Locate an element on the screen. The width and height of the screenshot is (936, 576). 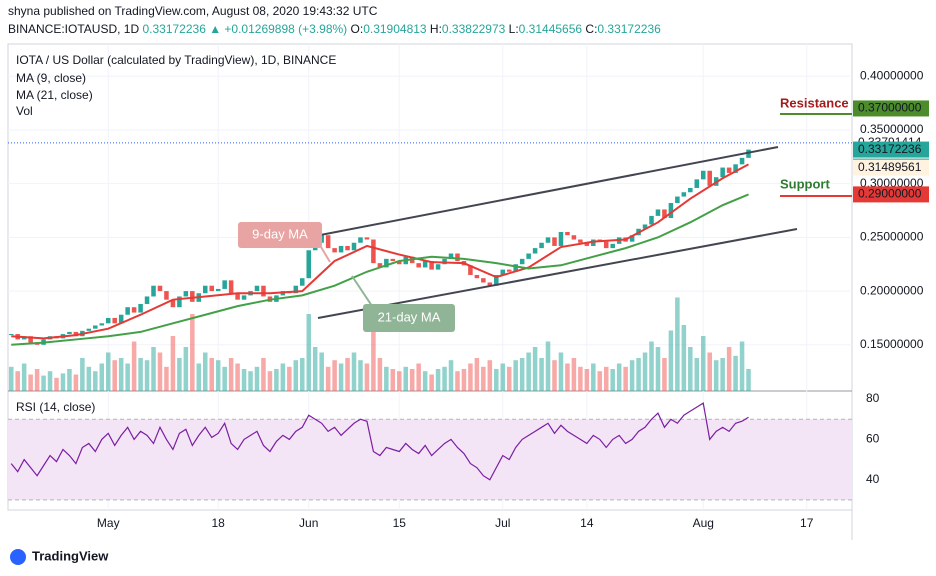
x-tick-label: Aug is located at coordinates (703, 523).